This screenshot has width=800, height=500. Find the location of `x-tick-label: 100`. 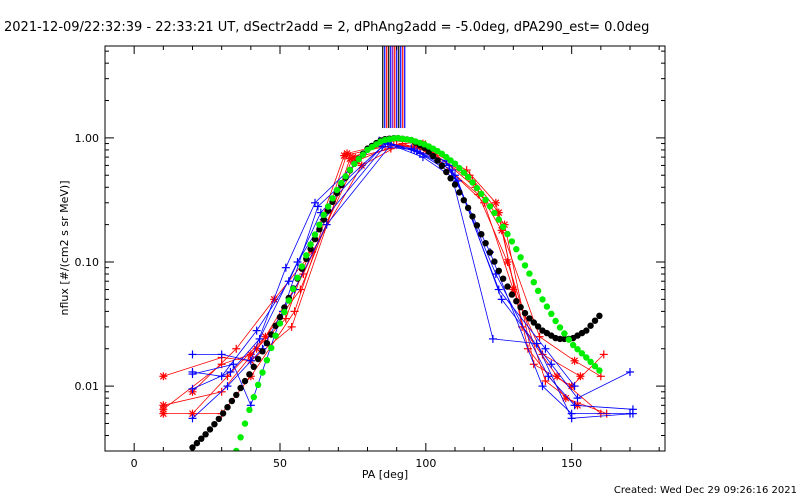

x-tick-label: 100 is located at coordinates (425, 463).